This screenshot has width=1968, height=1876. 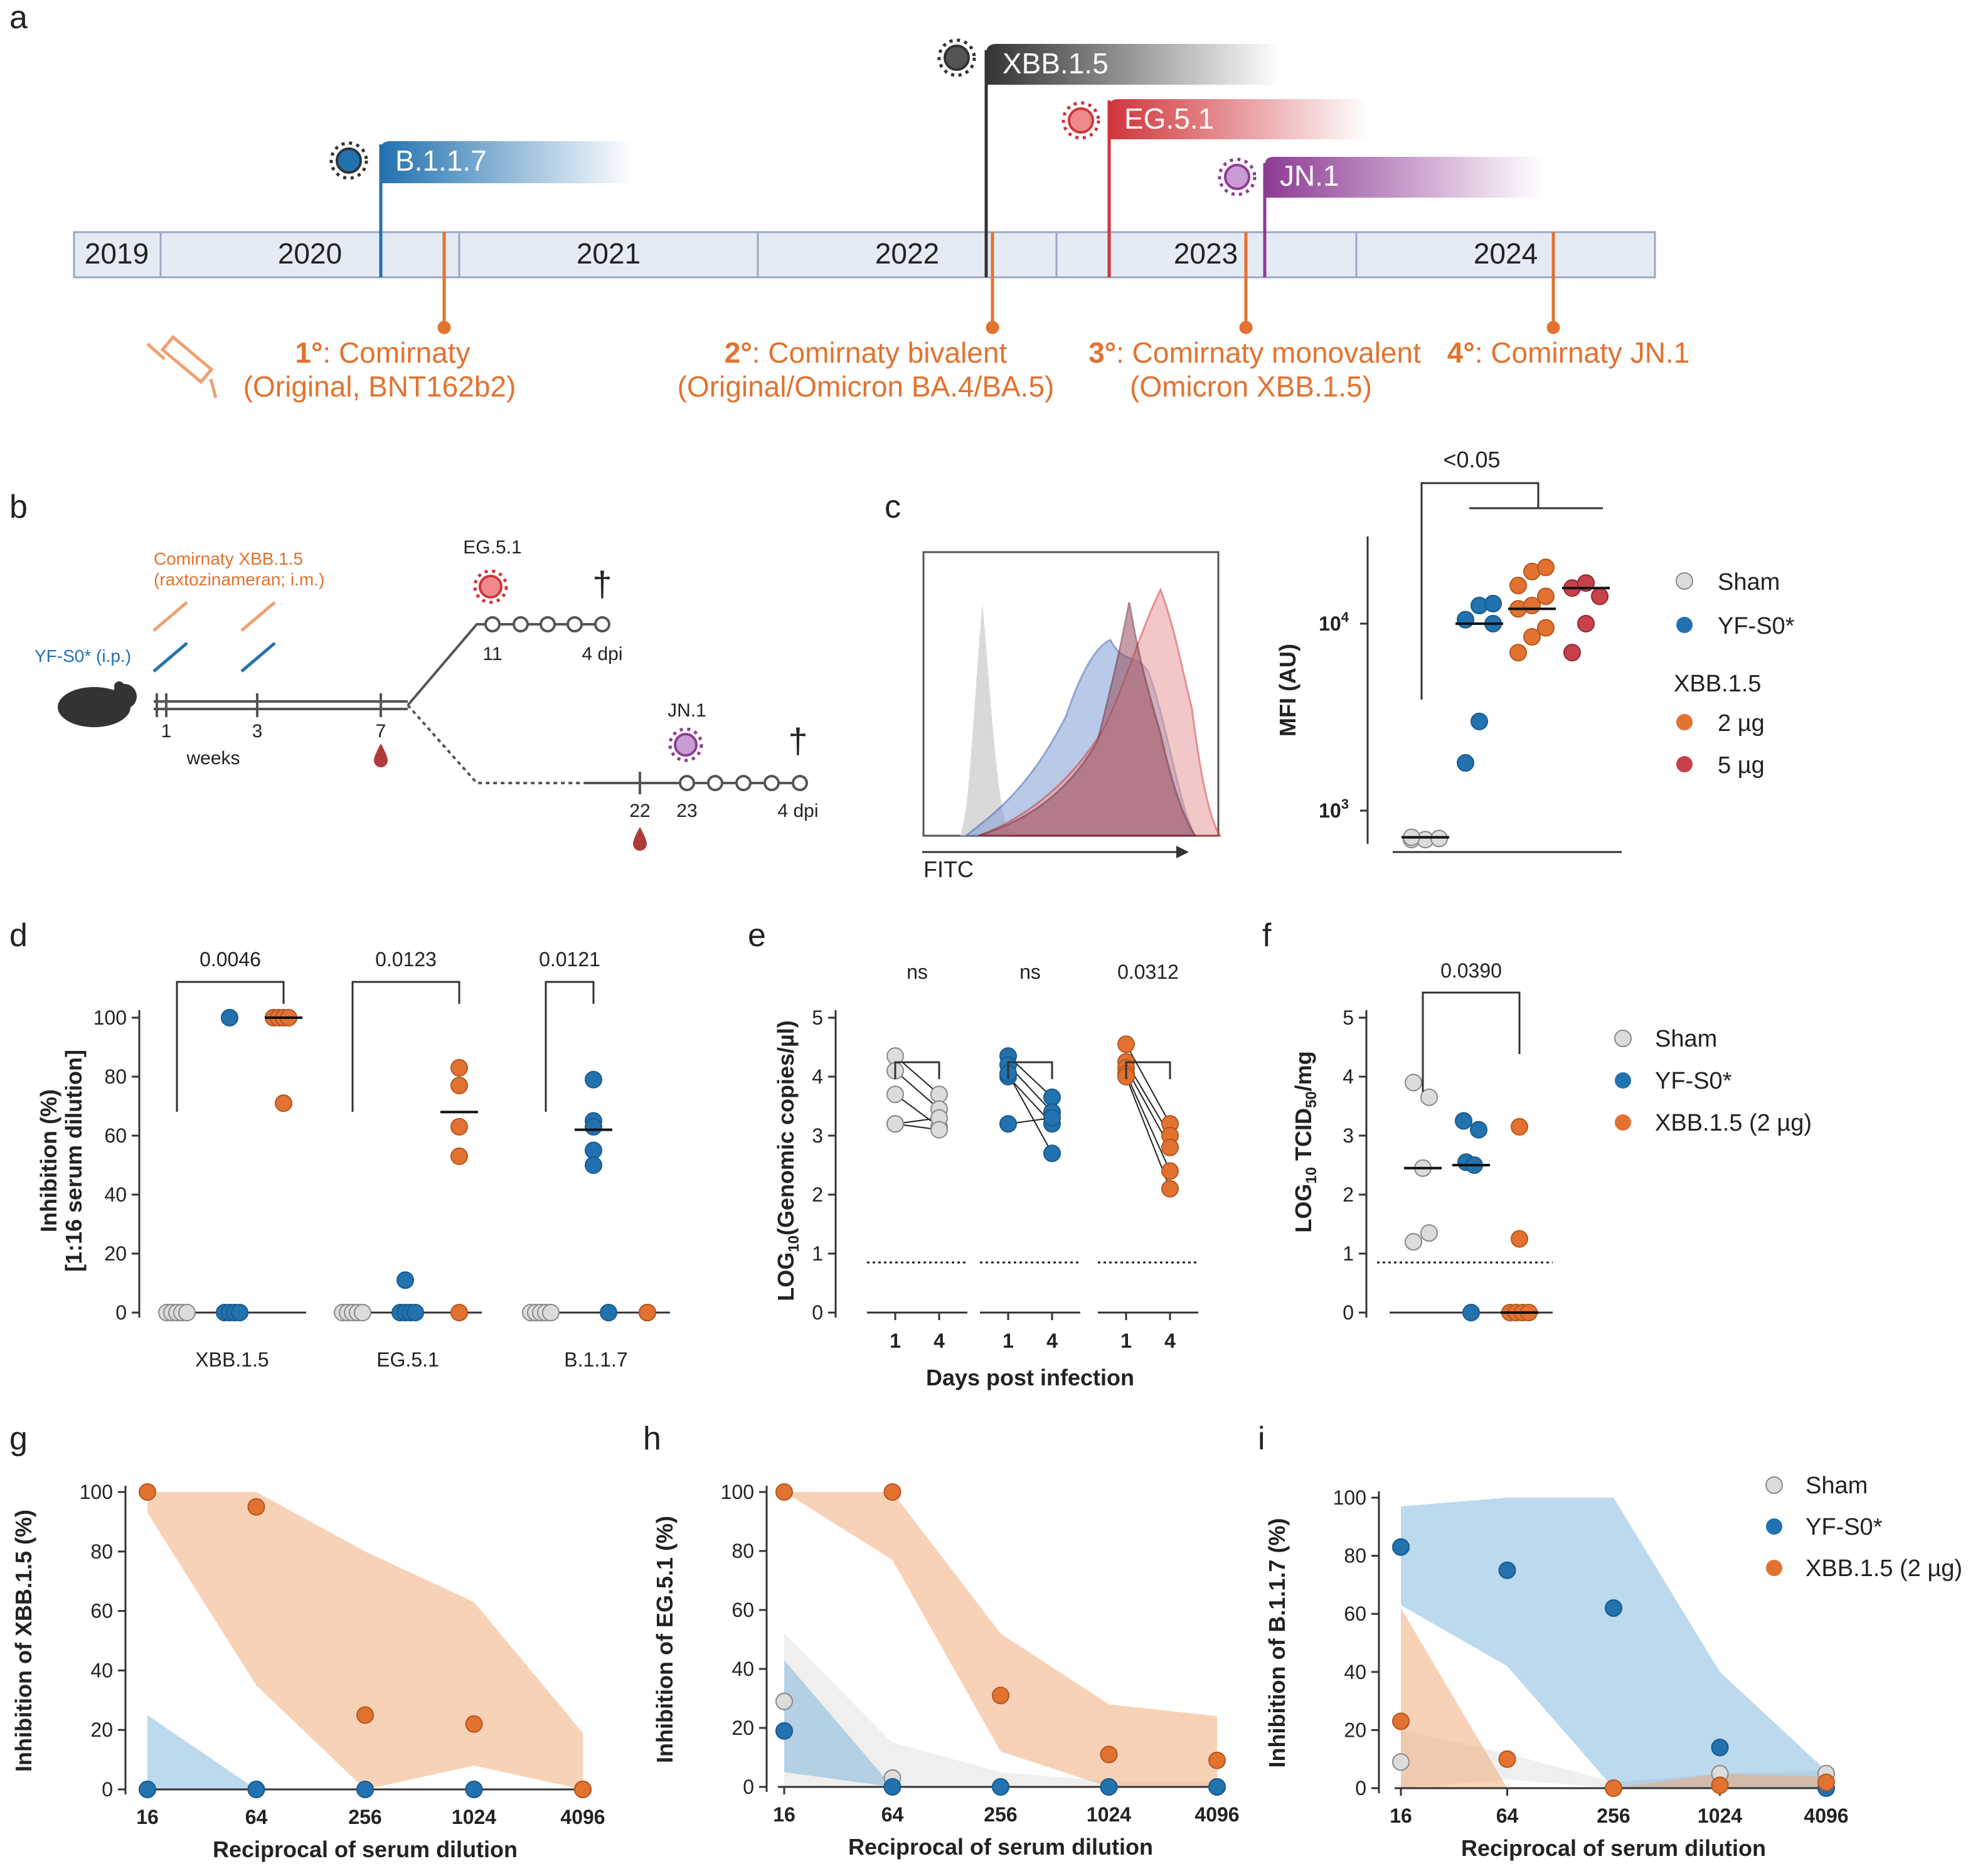 What do you see at coordinates (213, 758) in the screenshot?
I see `weeks-label: weeks` at bounding box center [213, 758].